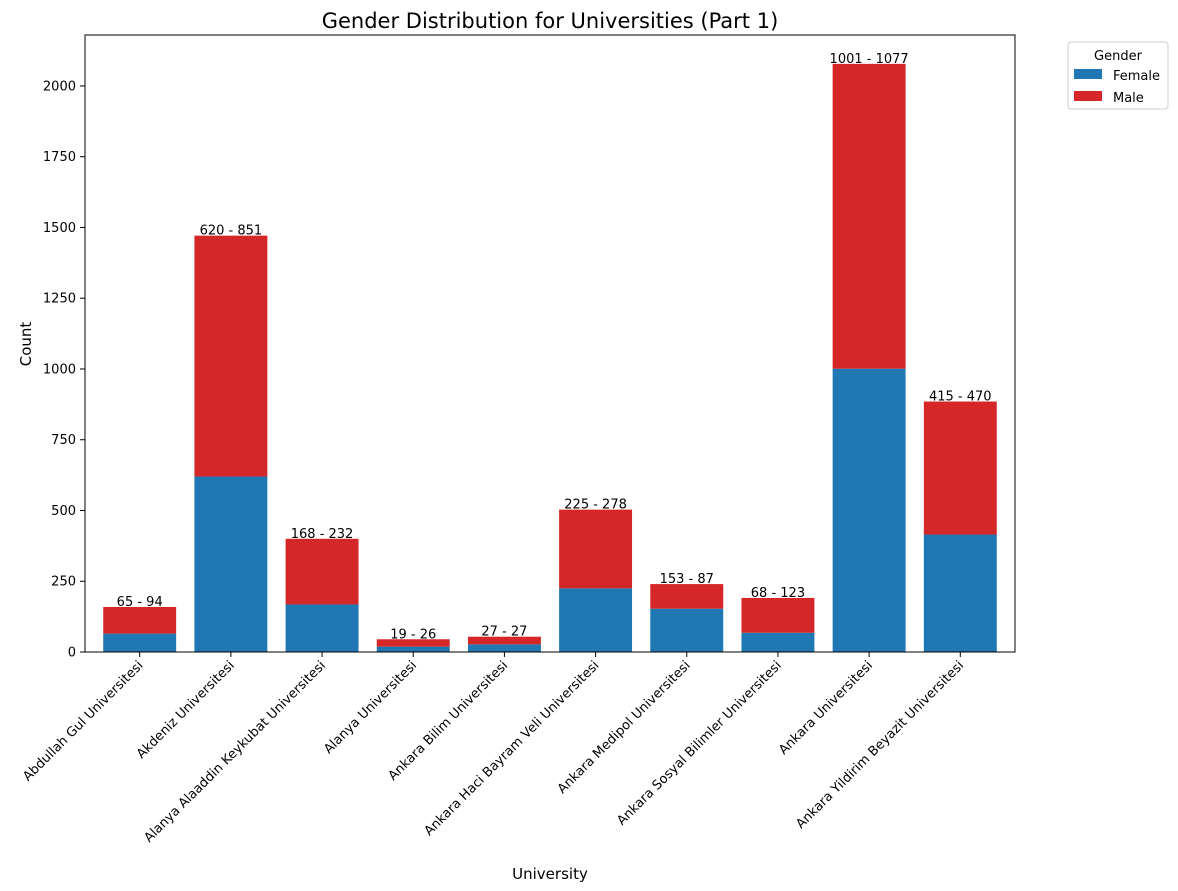 The image size is (1178, 891). Describe the element at coordinates (504, 640) in the screenshot. I see `bar-male-ankara-bilim-universitesi` at that location.